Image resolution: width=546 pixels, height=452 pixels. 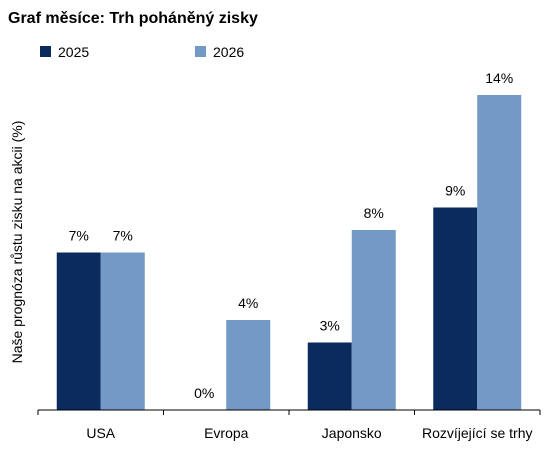 What do you see at coordinates (477, 433) in the screenshot?
I see `x-tick-label: Rozvíjející se trhy` at bounding box center [477, 433].